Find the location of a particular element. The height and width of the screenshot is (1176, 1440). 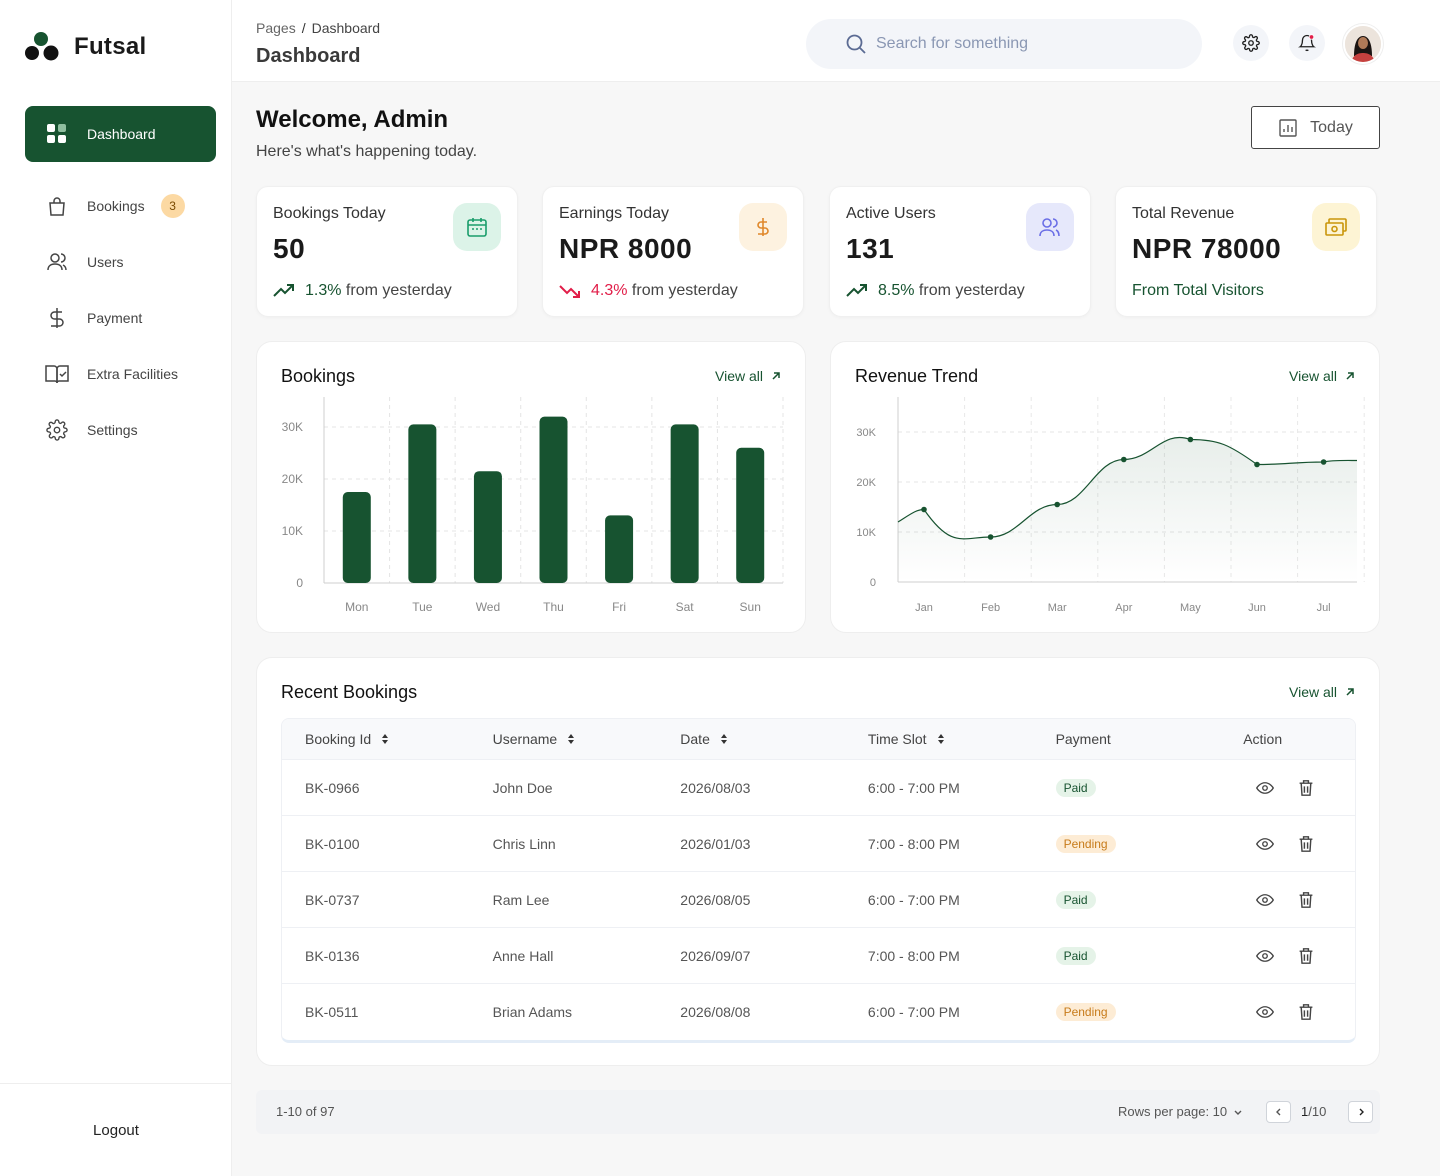

cell-user: Ram Lee is located at coordinates (521, 899).